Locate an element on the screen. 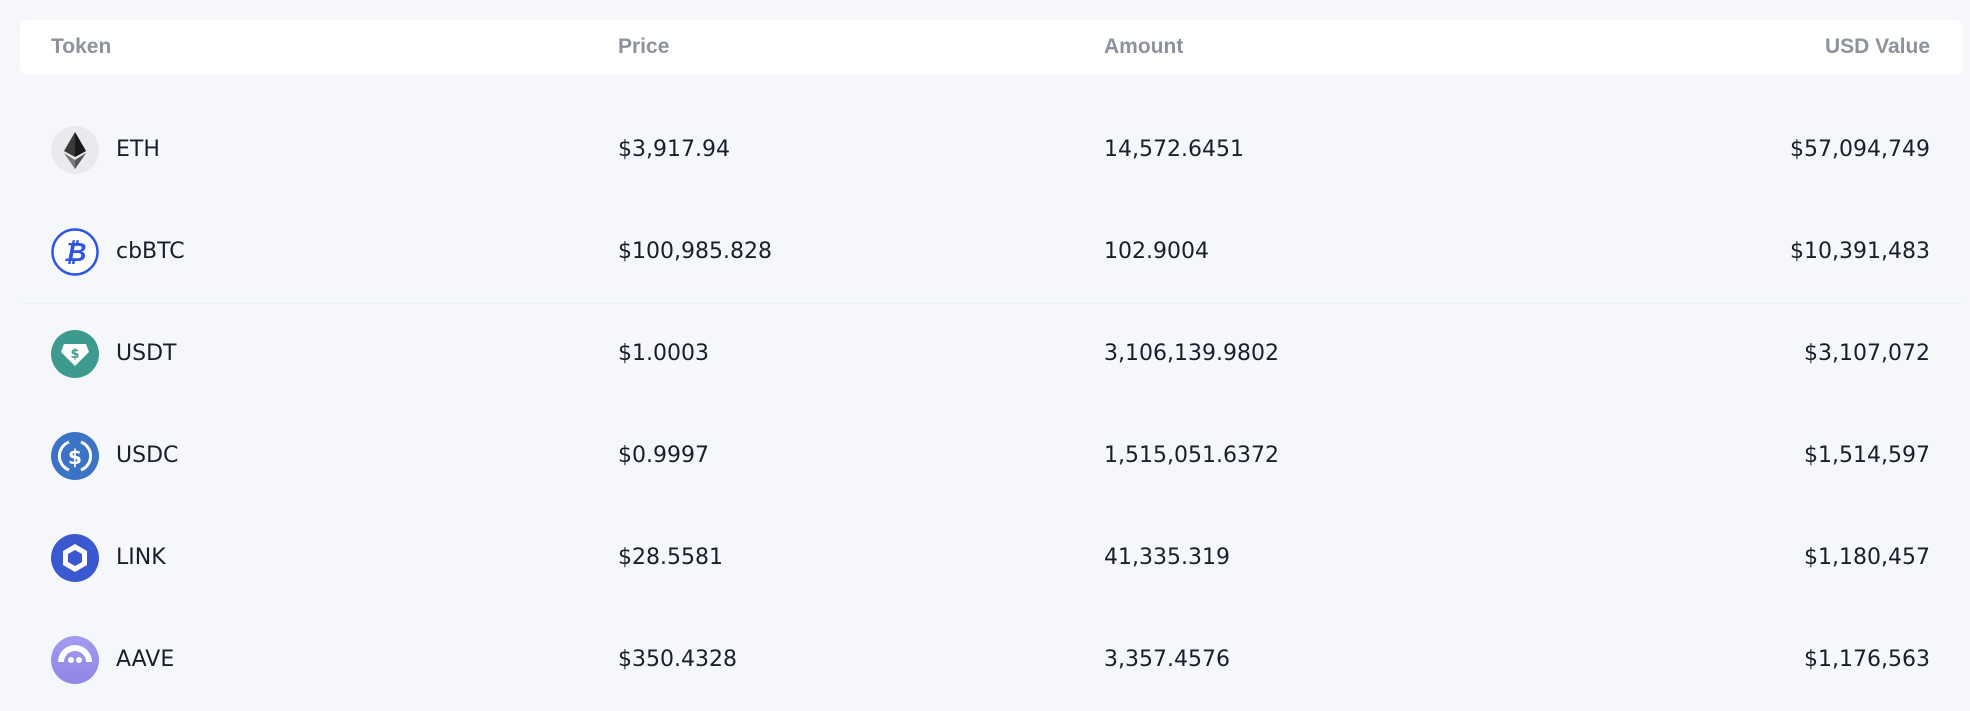  token-amount: 1,515,051.6372 is located at coordinates (1191, 455).